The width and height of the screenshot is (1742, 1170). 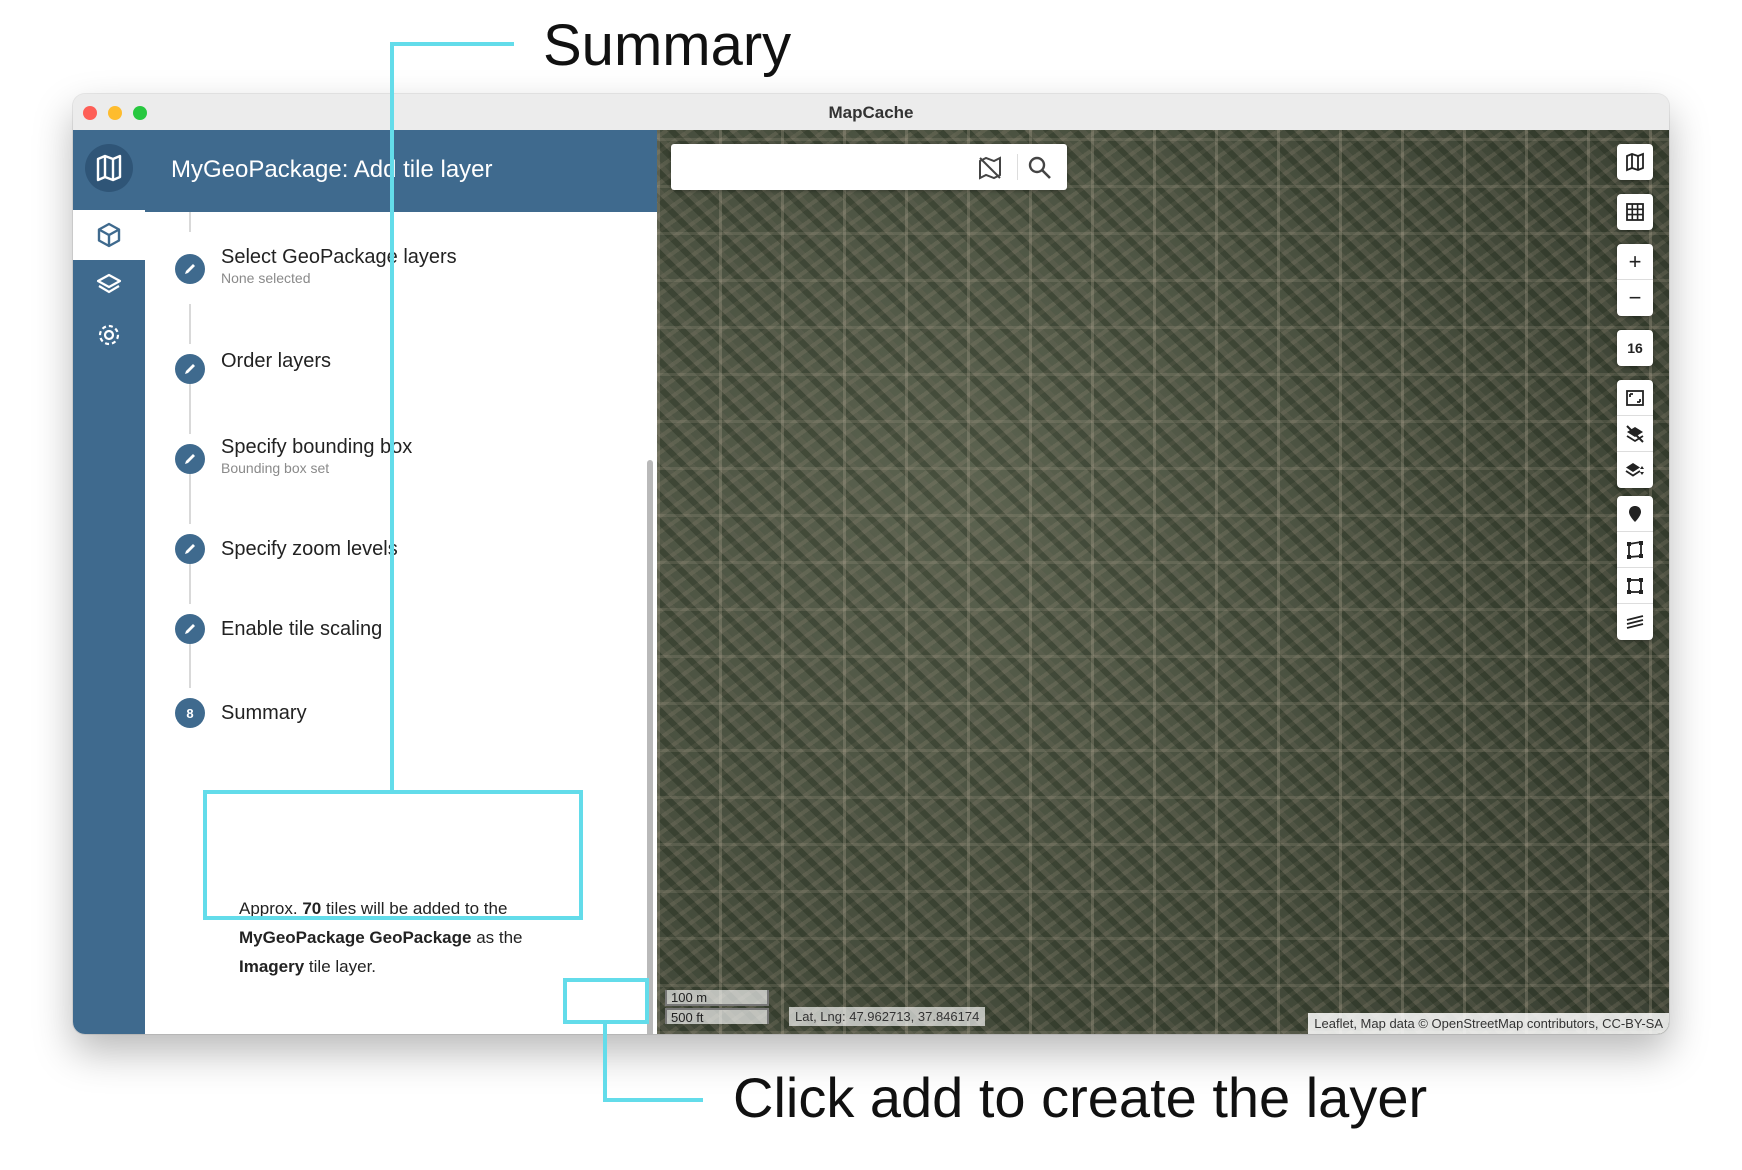 I want to click on step-select-layers-status: None selected, so click(x=266, y=278).